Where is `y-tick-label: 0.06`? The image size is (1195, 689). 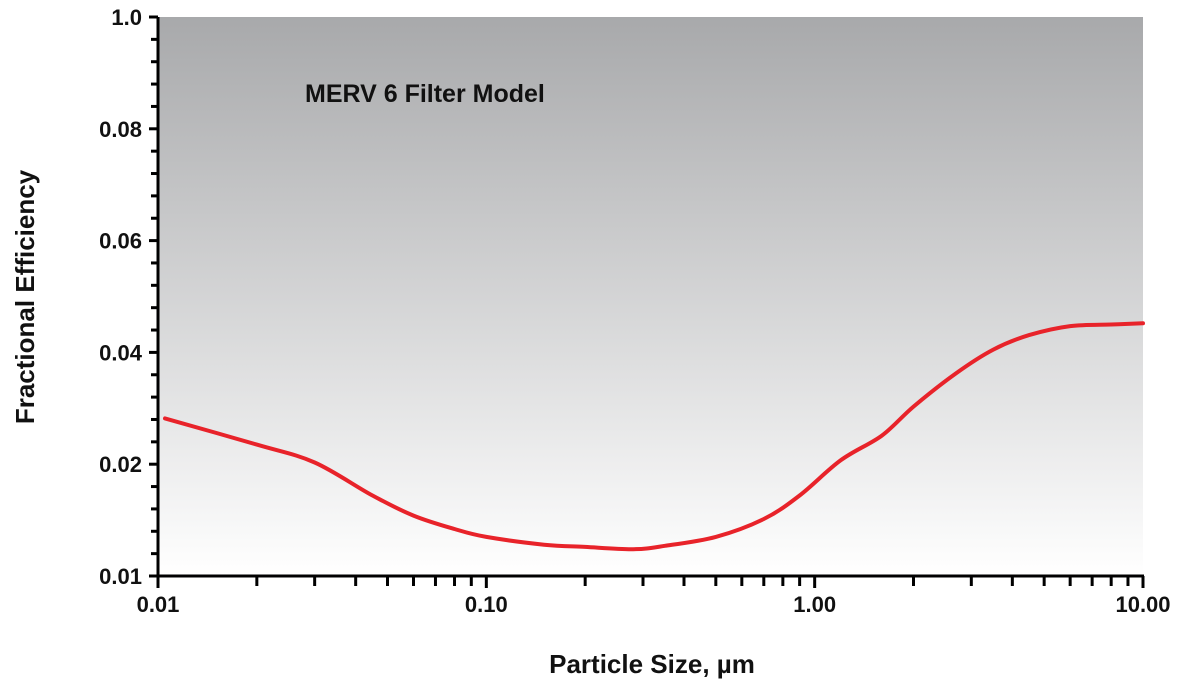
y-tick-label: 0.06 is located at coordinates (120, 241).